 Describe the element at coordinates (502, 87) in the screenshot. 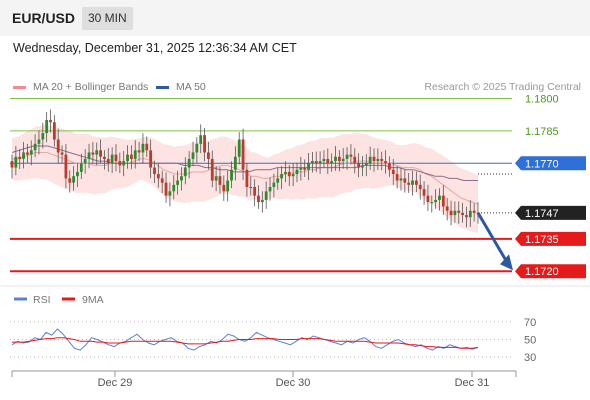

I see `source-credit: Research © 2025 Trading Central` at that location.